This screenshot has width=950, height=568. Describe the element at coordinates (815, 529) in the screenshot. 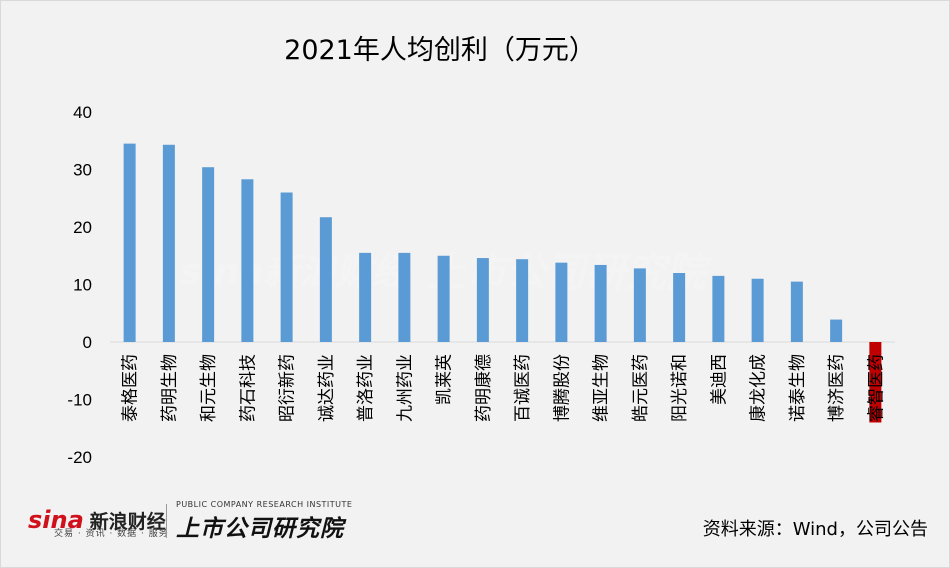

I see `source-note: 资料来源：Wind，公司公告` at that location.